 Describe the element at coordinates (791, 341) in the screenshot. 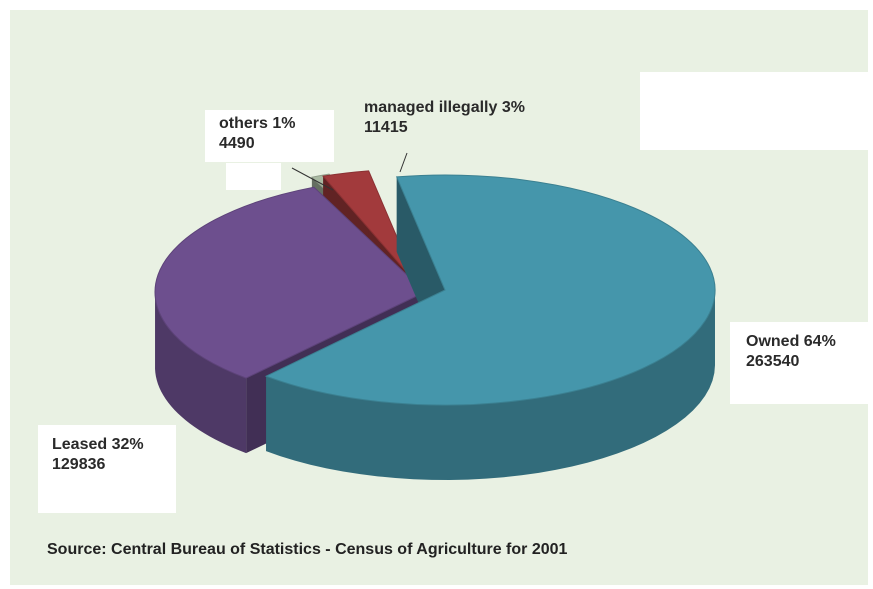

I see `label-owned-title: Owned 64%` at that location.